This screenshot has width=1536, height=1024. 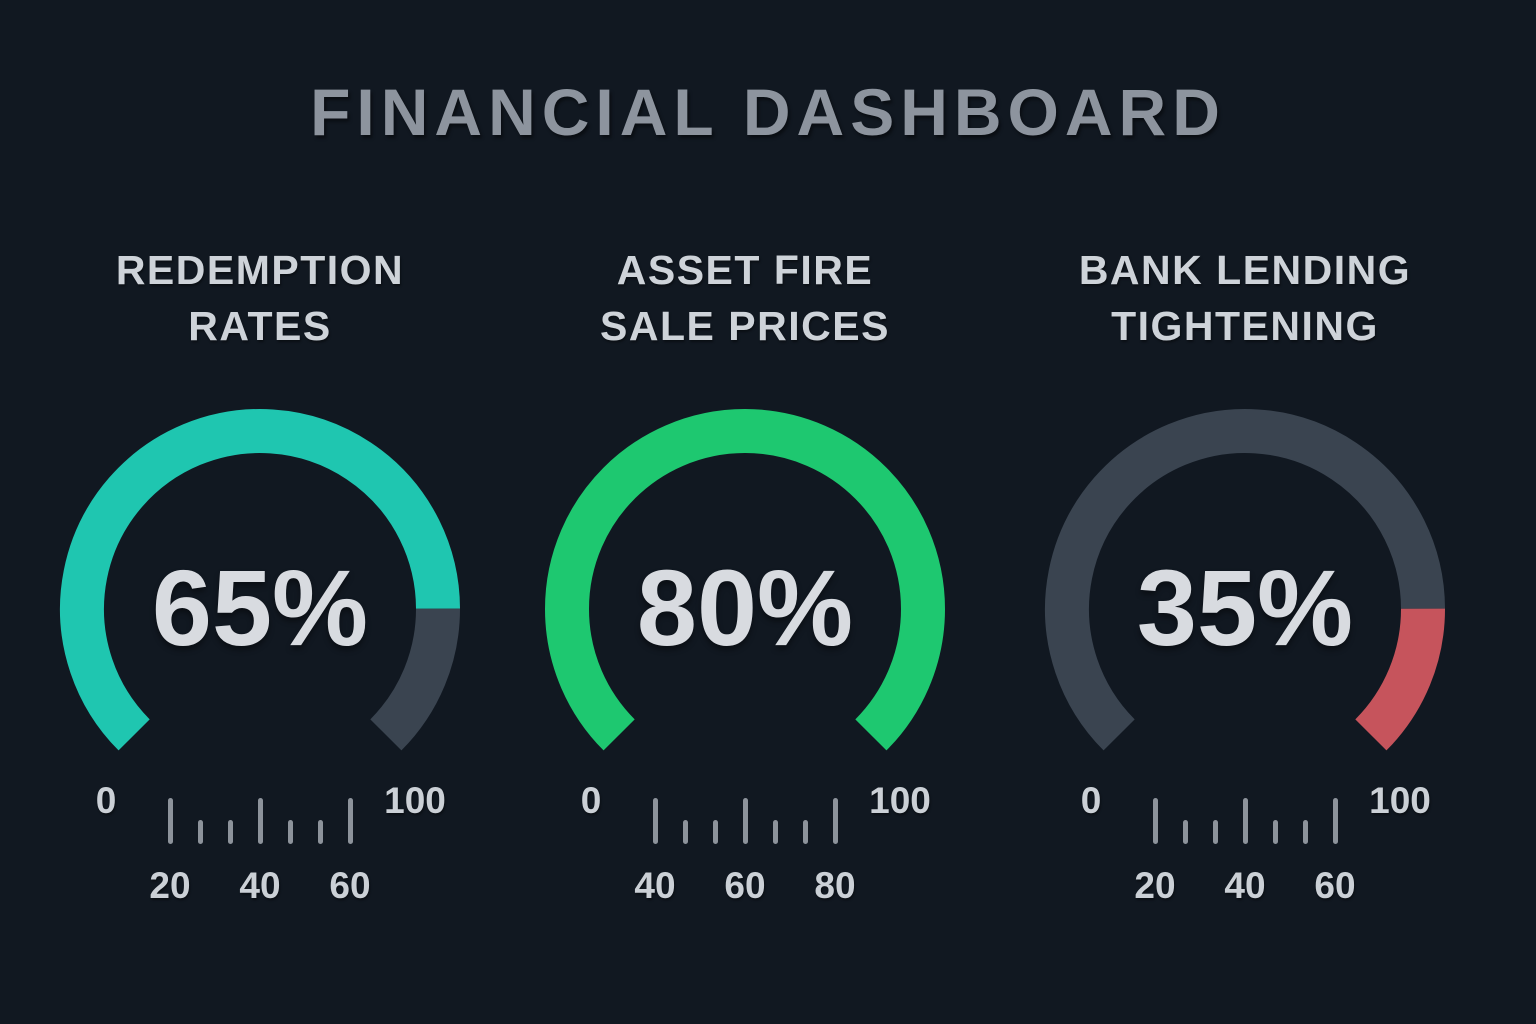 I want to click on tick-label: 80, so click(x=835, y=885).